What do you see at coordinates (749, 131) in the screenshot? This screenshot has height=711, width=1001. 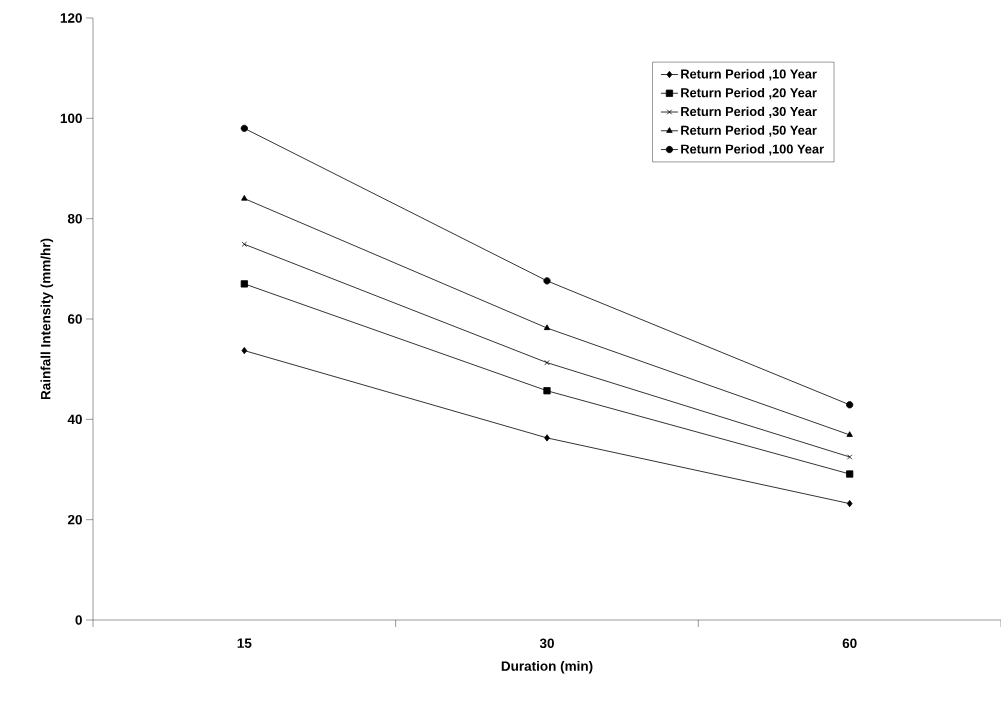 I see `legend-label: Return Period ,50 Year` at bounding box center [749, 131].